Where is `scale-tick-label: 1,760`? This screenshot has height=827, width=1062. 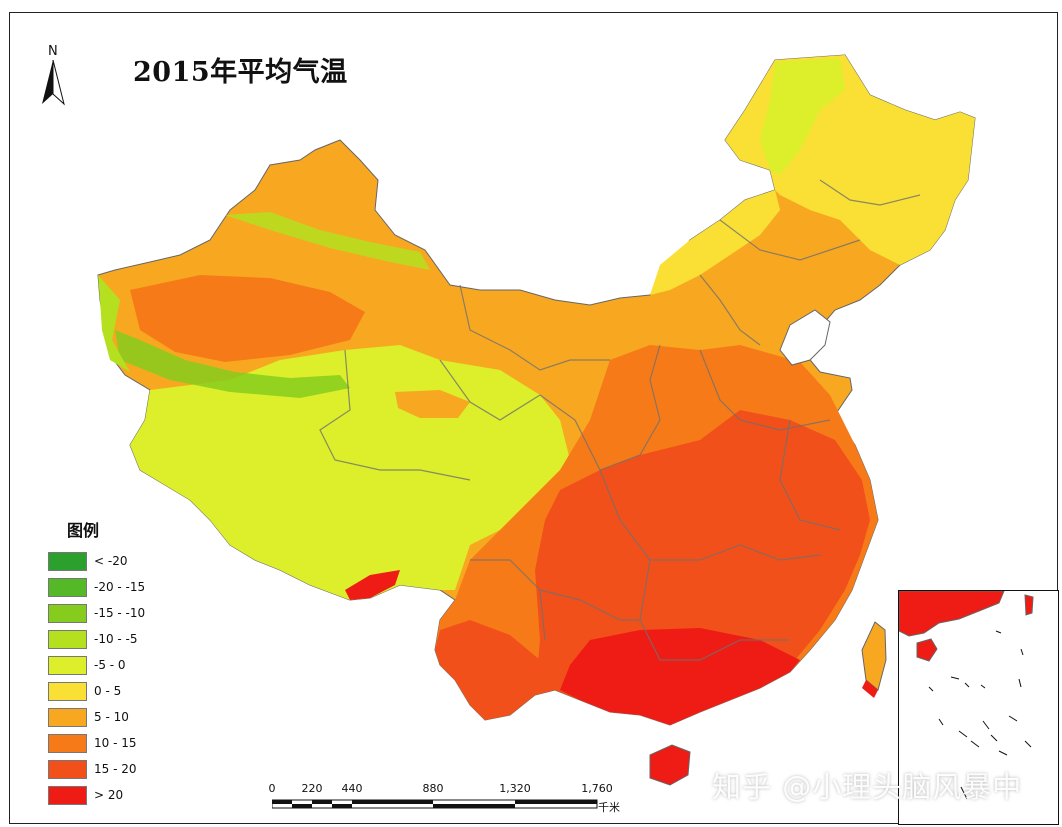 scale-tick-label: 1,760 is located at coordinates (597, 788).